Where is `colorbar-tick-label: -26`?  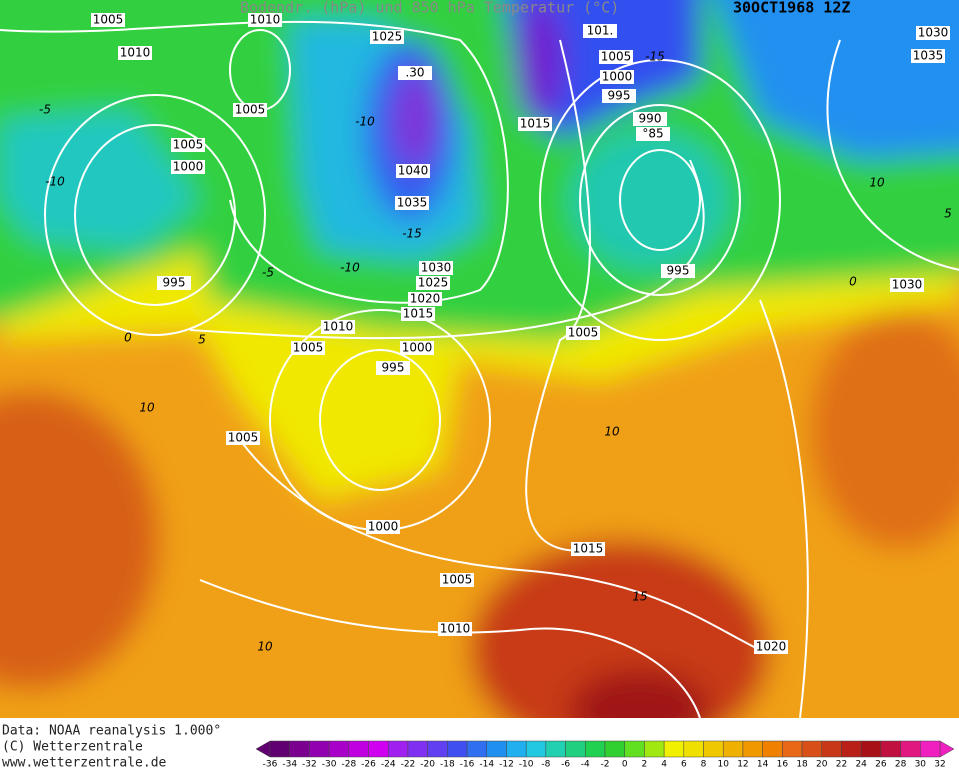
colorbar-tick-label: -26 is located at coordinates (368, 765).